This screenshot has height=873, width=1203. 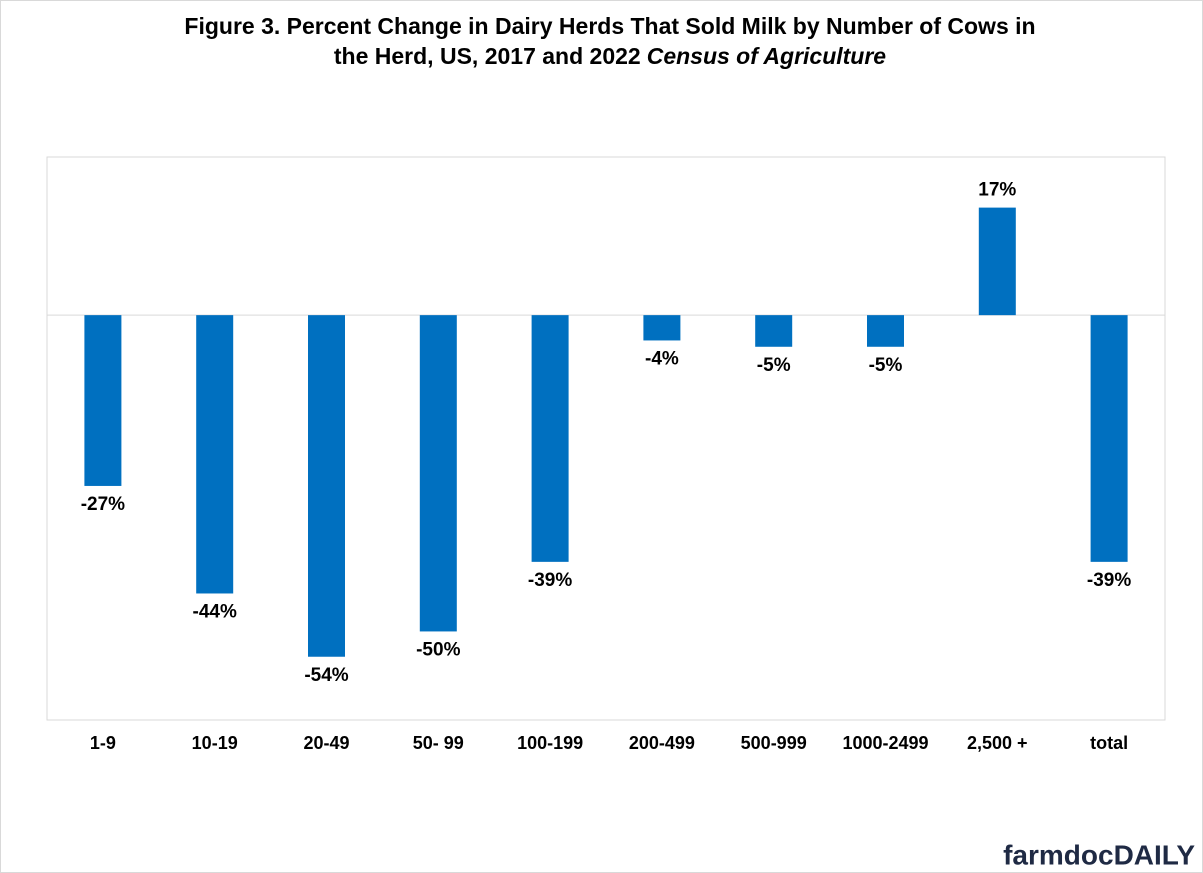 I want to click on data-label: -44%, so click(x=215, y=611).